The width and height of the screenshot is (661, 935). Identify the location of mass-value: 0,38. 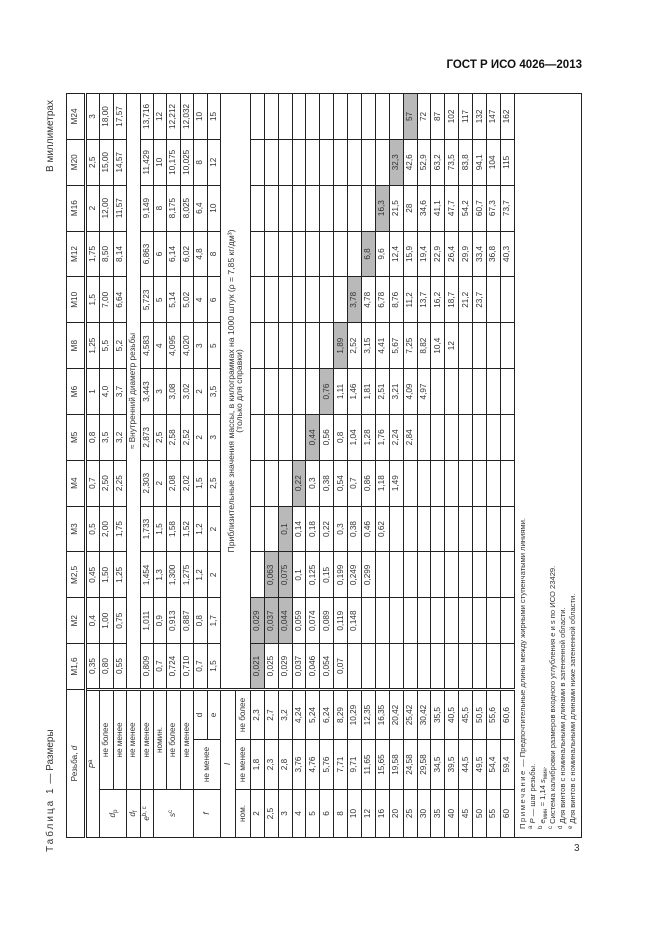
(354, 529).